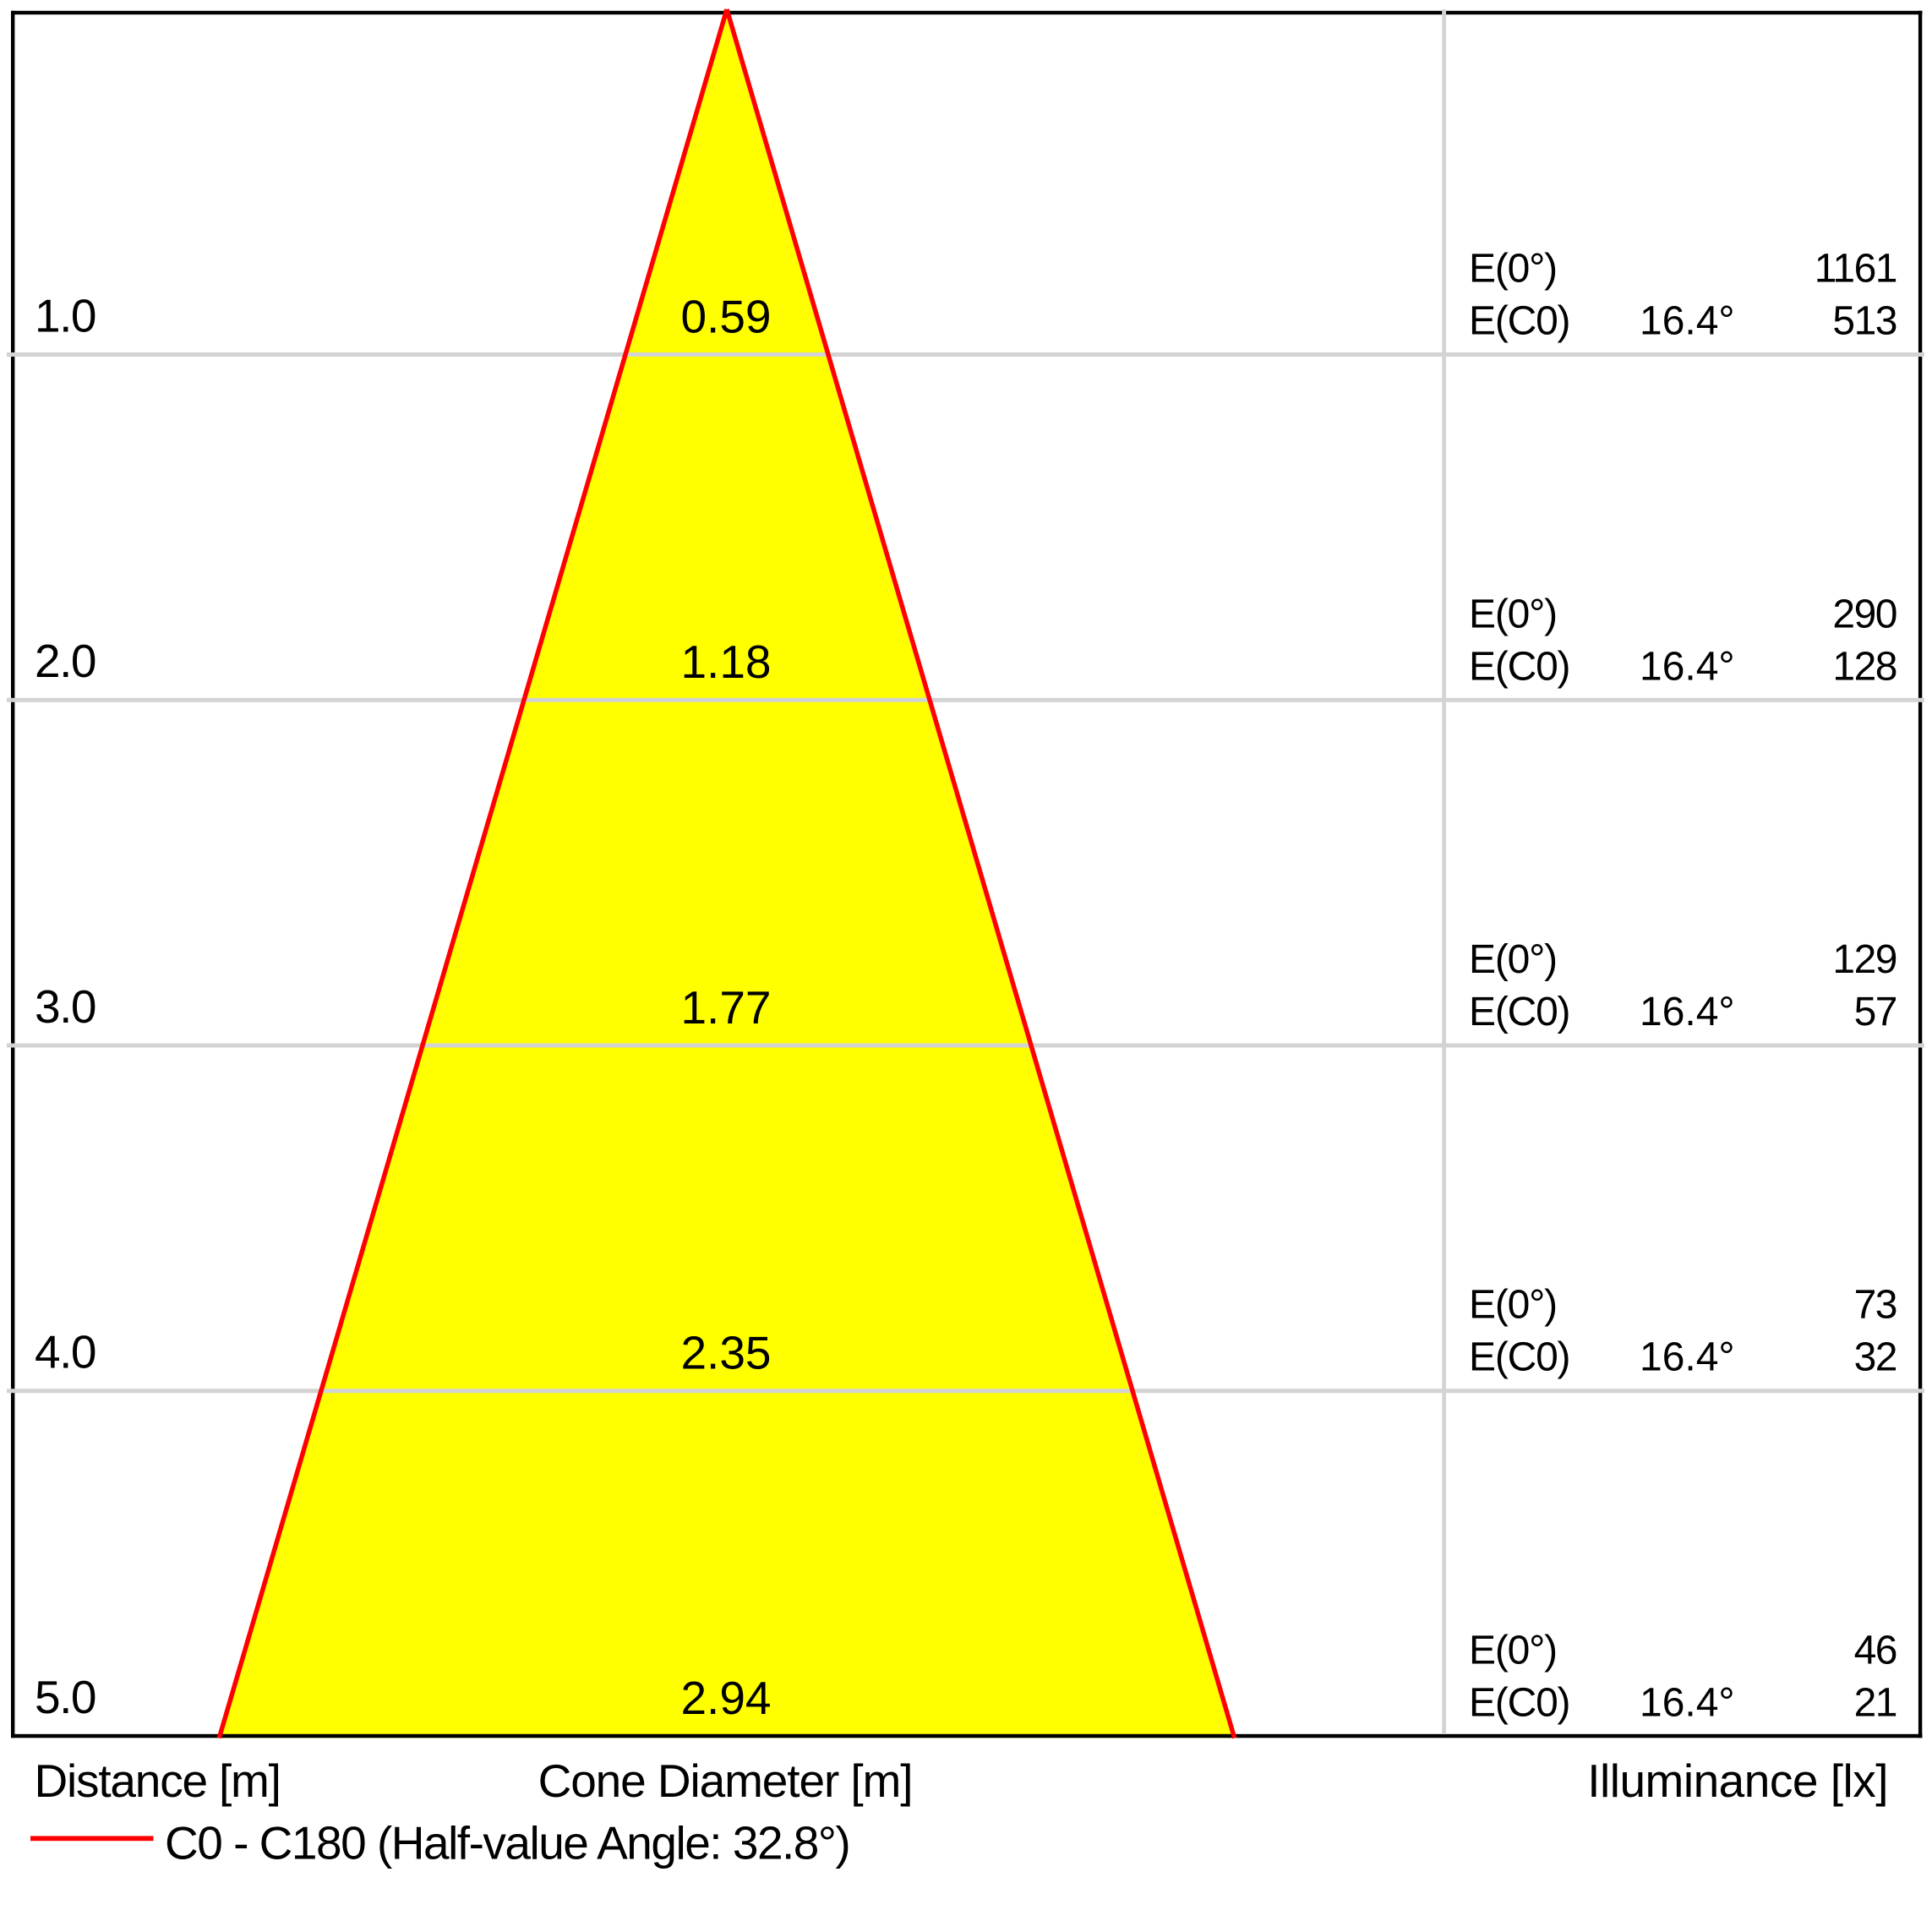 Image resolution: width=1932 pixels, height=1932 pixels. I want to click on svg-text: 290, so click(1865, 614).